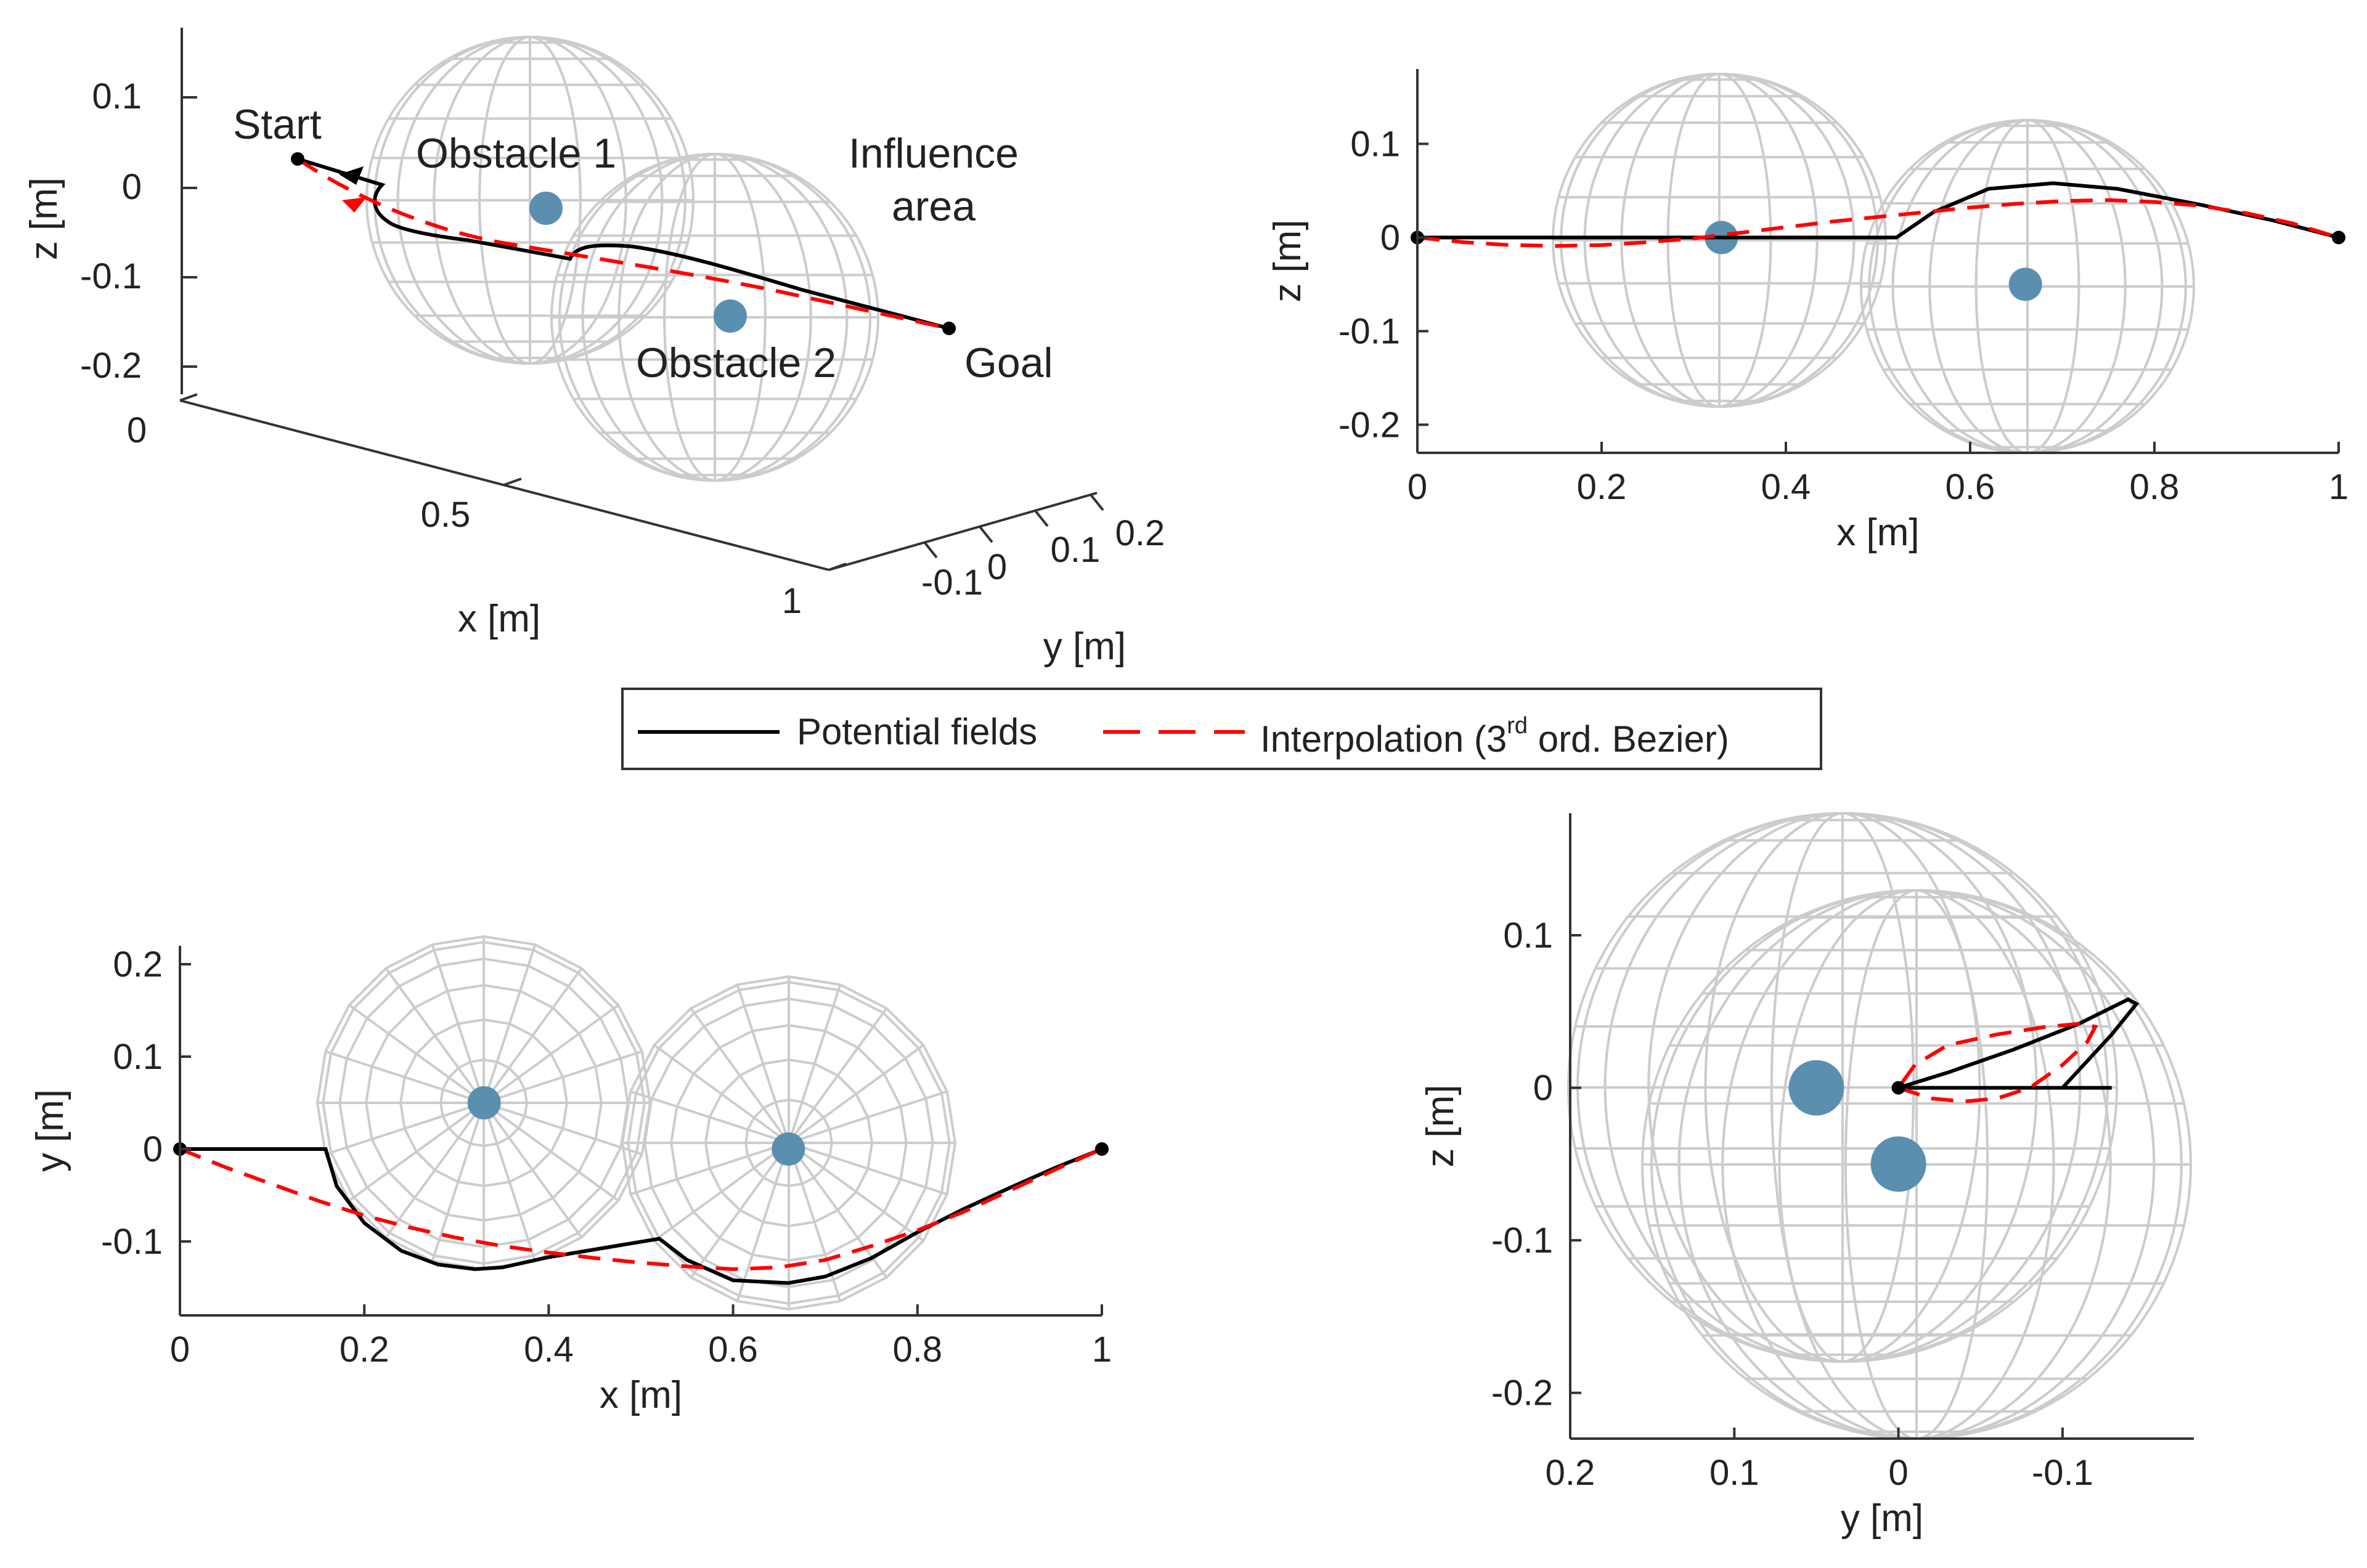  I want to click on y-axis-label: y [m], so click(50, 1131).